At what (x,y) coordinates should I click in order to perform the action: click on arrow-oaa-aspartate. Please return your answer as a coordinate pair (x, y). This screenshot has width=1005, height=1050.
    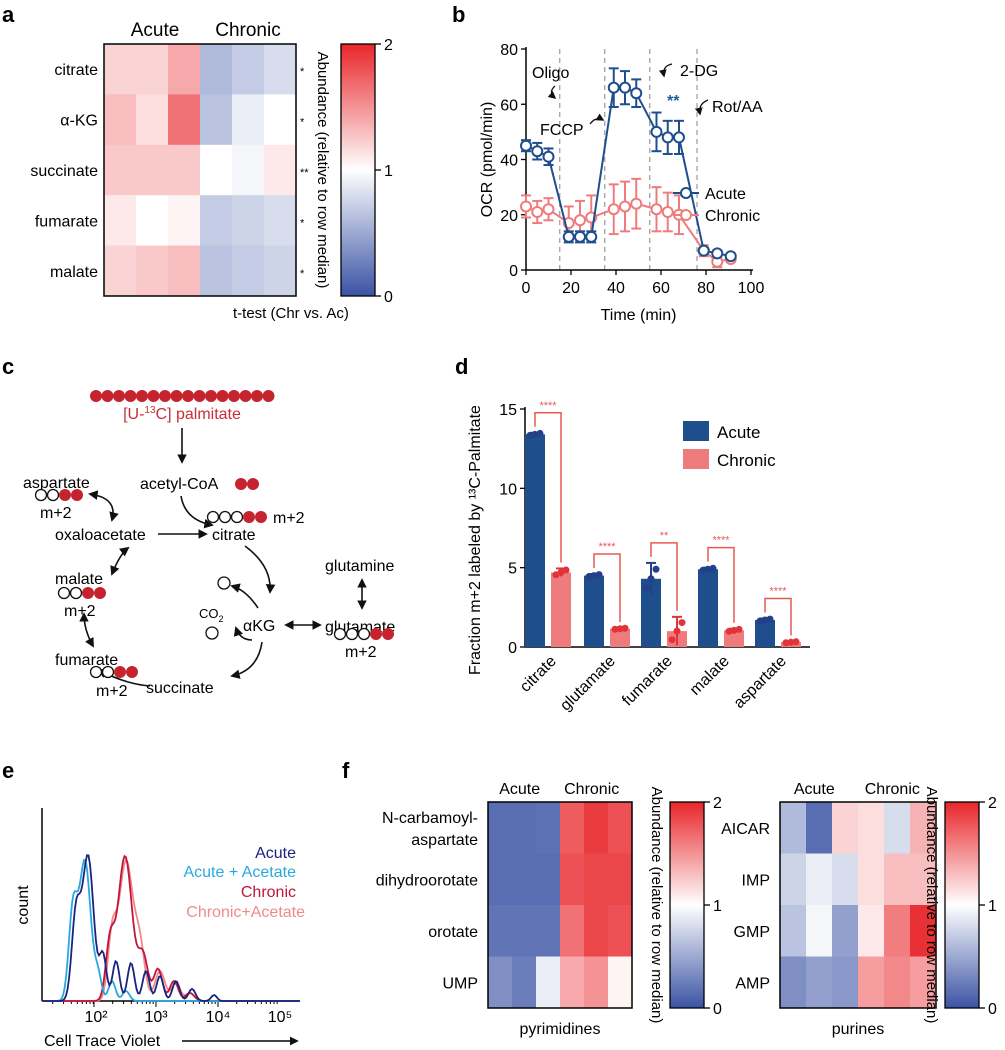
    Looking at the image, I should click on (103, 506).